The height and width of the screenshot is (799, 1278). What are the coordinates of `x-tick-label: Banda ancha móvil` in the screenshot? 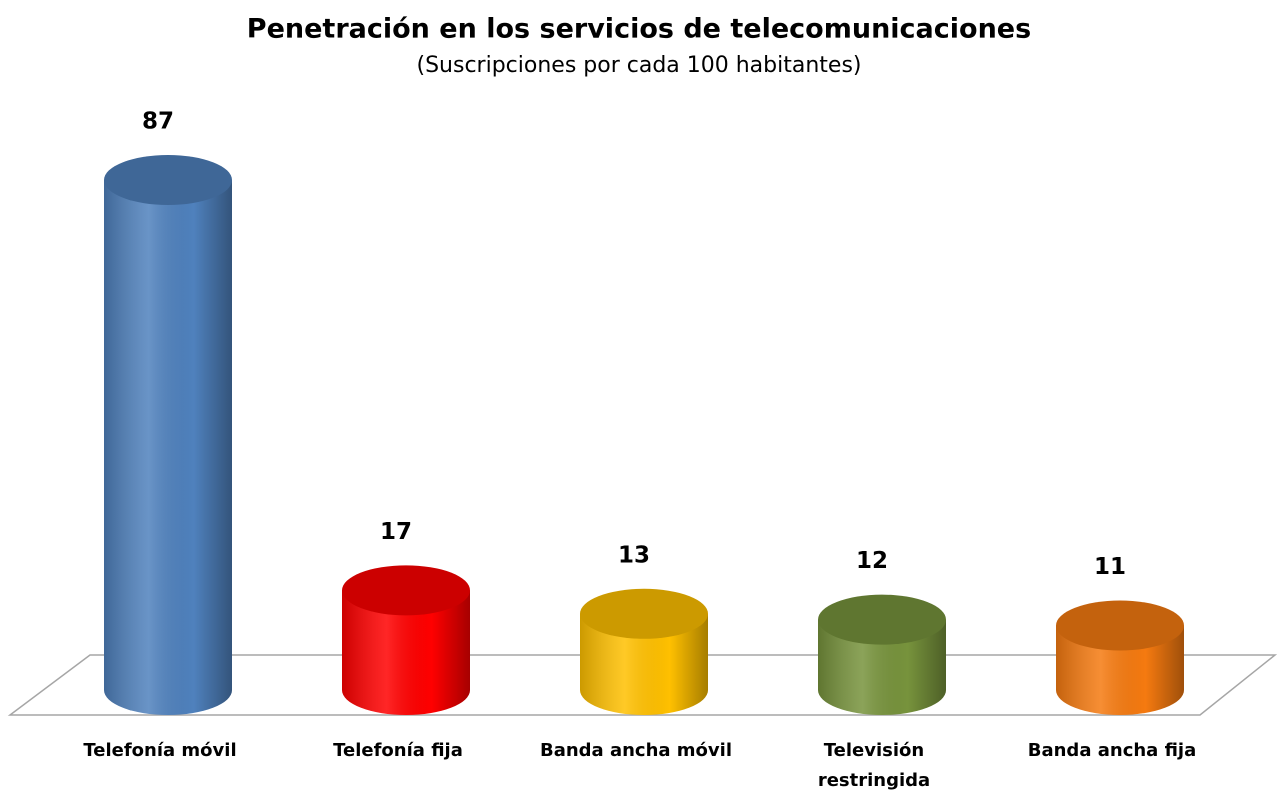 It's located at (636, 750).